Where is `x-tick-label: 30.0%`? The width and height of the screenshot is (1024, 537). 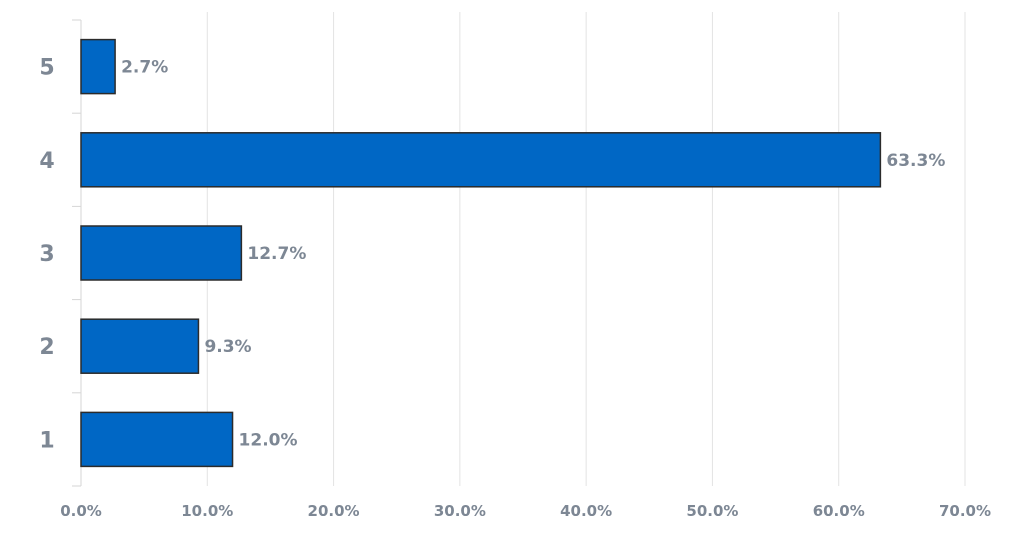
x-tick-label: 30.0% is located at coordinates (460, 511).